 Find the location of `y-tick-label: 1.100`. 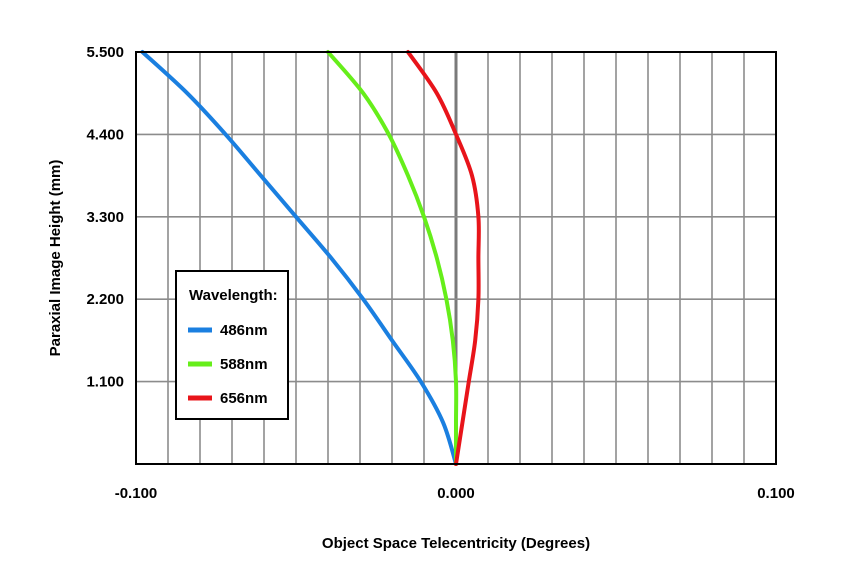

y-tick-label: 1.100 is located at coordinates (105, 382).